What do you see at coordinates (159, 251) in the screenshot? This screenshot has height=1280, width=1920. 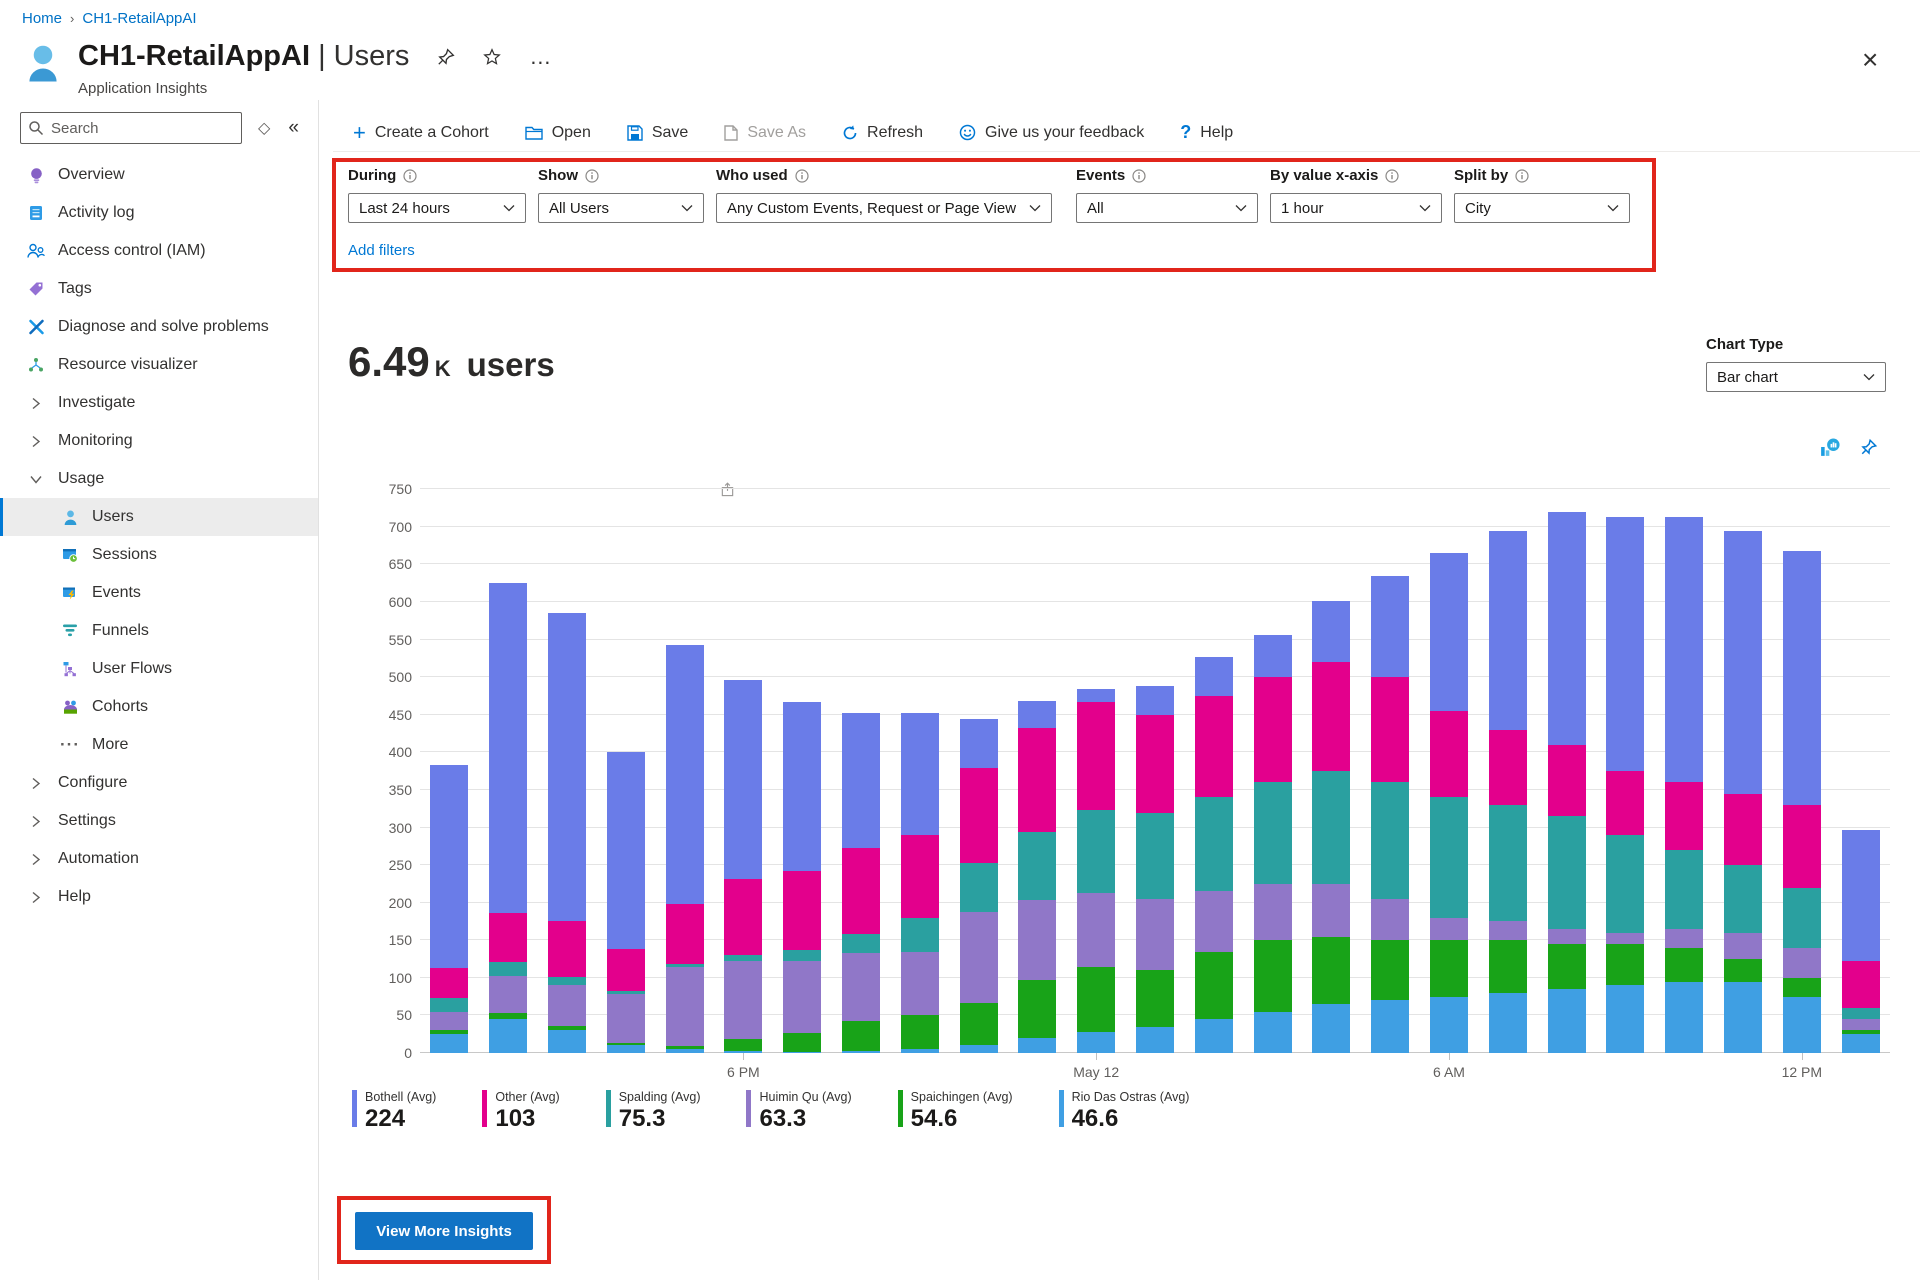 I see `sidebar-item-access-control-iam: Access control (IAM)` at bounding box center [159, 251].